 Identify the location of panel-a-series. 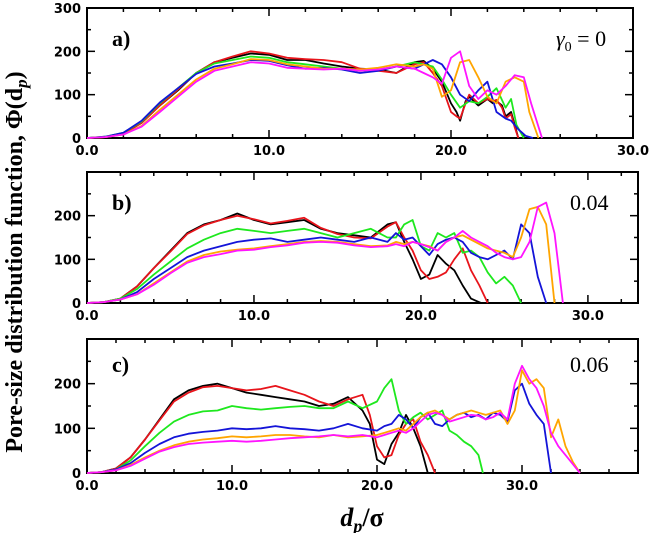
(314, 94).